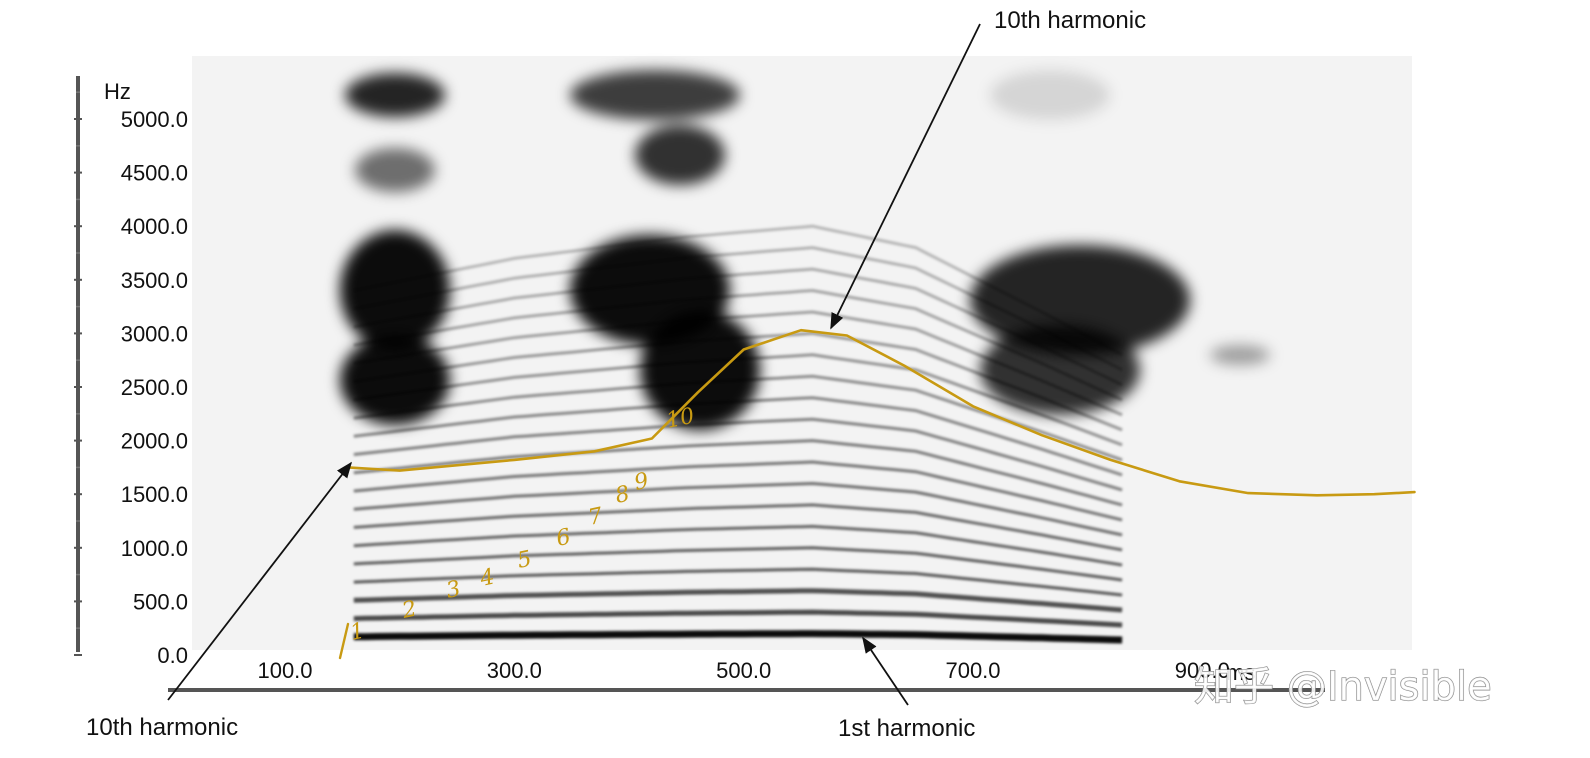 The width and height of the screenshot is (1590, 758). I want to click on x-tick-label: 100.0, so click(284, 670).